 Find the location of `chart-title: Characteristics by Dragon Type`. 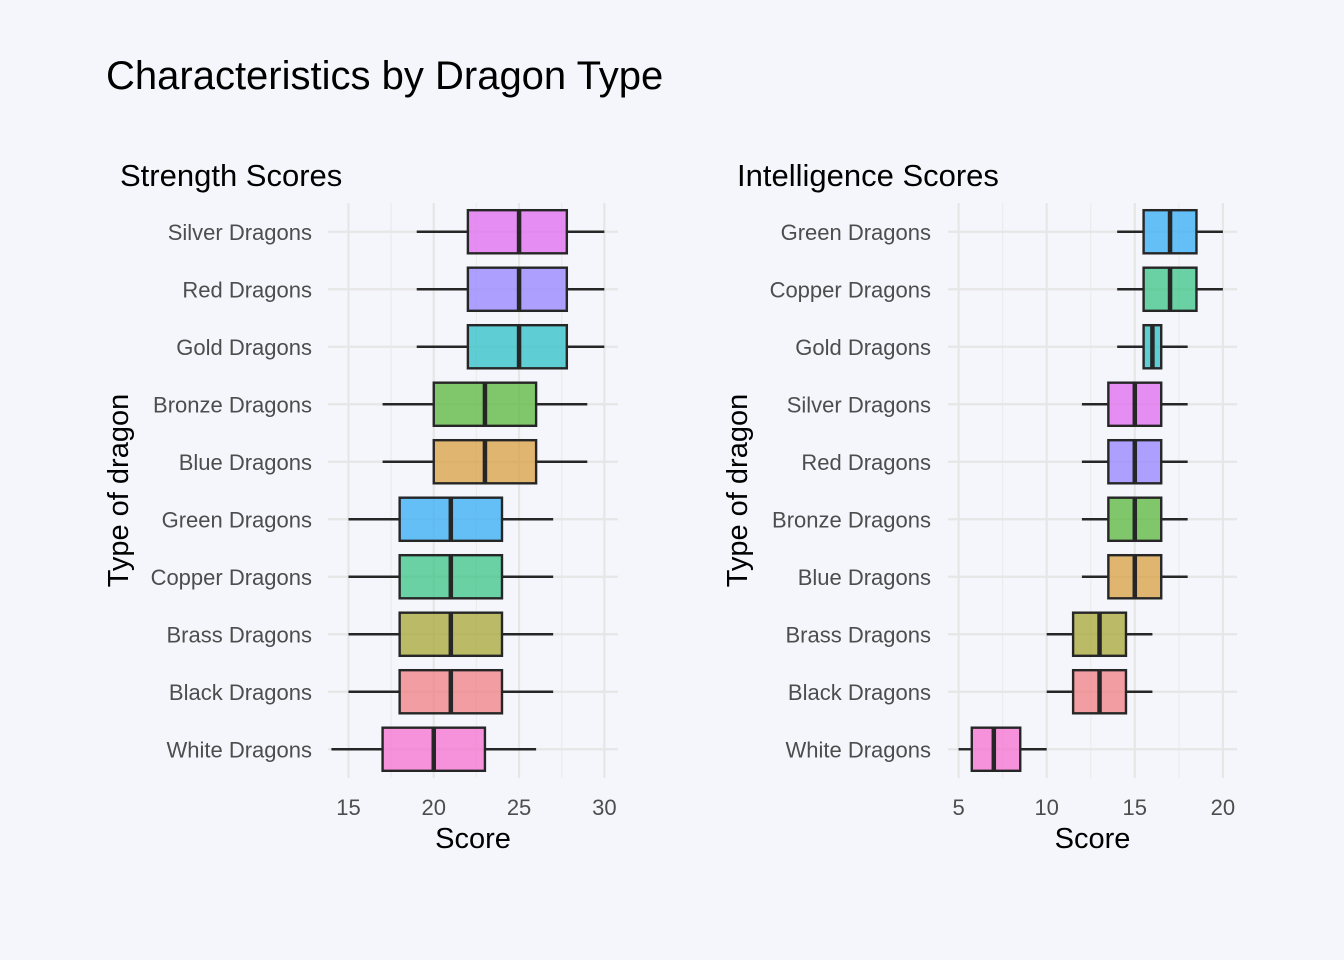

chart-title: Characteristics by Dragon Type is located at coordinates (384, 76).